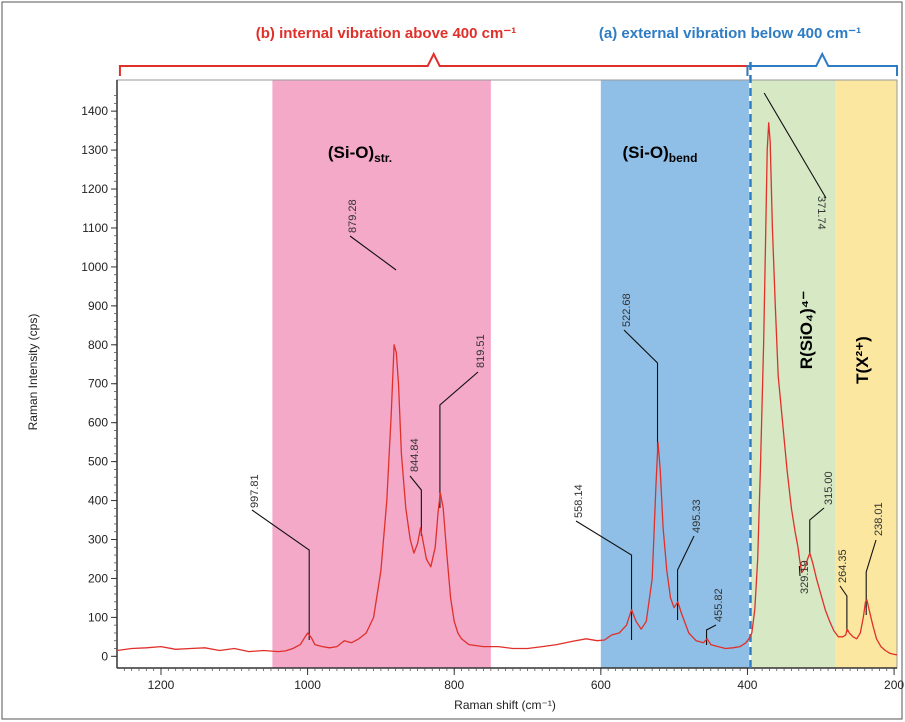  Describe the element at coordinates (454, 685) in the screenshot. I see `x-tick-label-800: 800` at that location.